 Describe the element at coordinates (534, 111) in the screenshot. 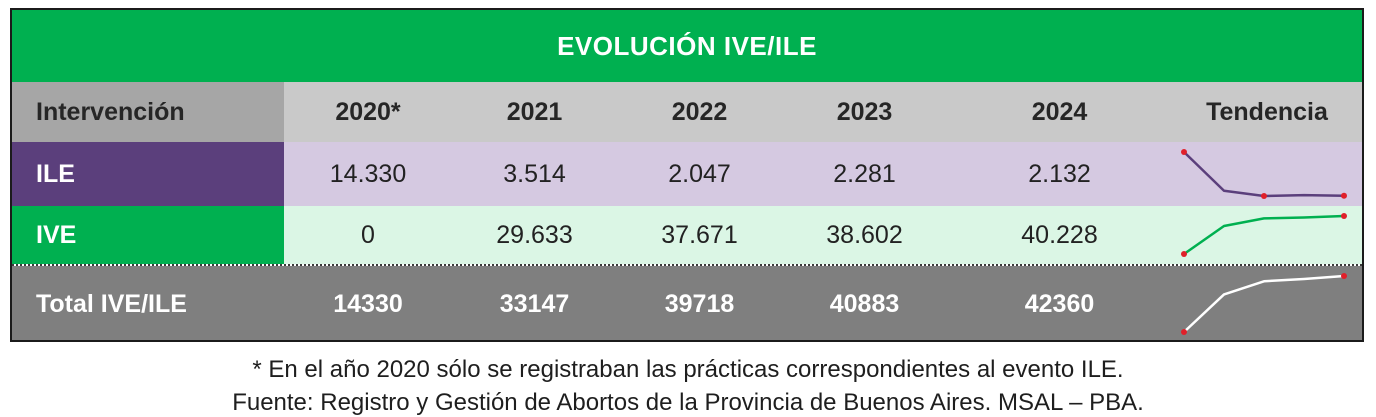

I see `header-year-2021: 2021` at that location.